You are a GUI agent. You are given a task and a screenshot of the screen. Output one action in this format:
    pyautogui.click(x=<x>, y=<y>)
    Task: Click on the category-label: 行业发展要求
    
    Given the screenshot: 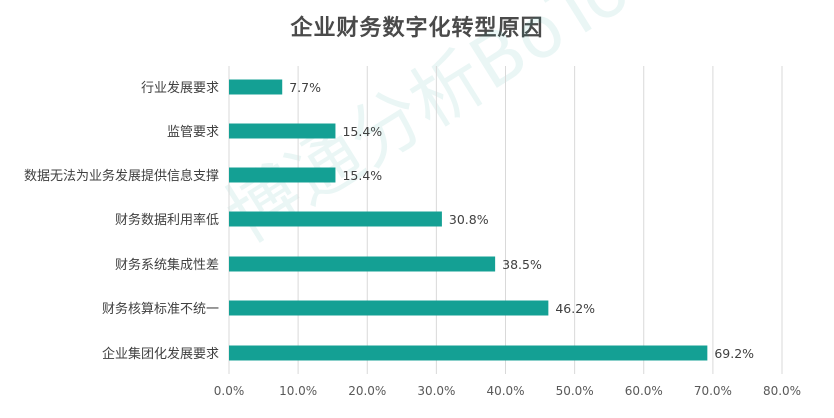 What is the action you would take?
    pyautogui.click(x=180, y=88)
    